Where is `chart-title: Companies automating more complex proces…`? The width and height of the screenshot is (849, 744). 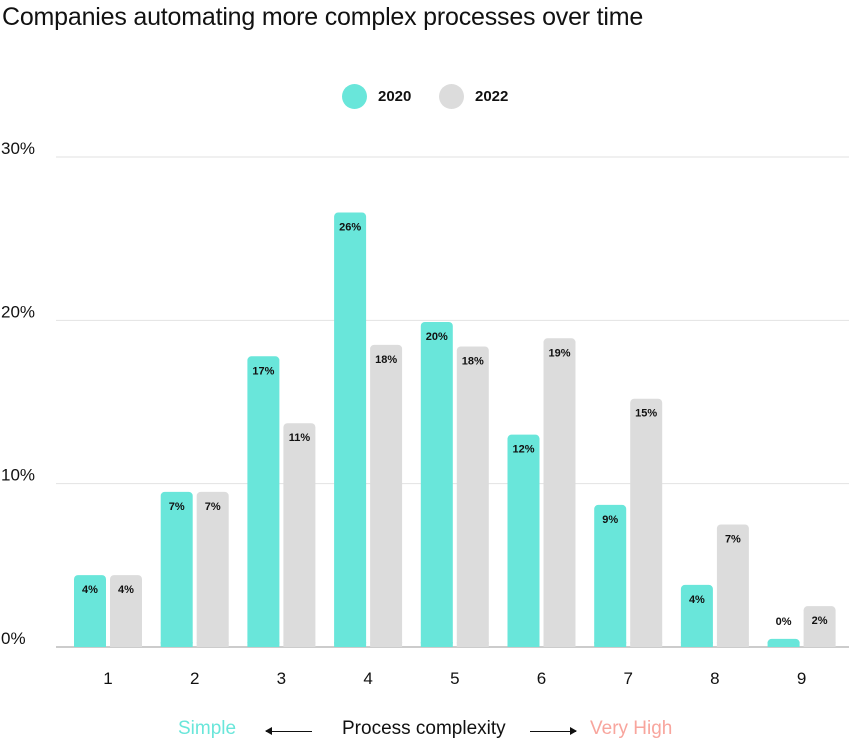
chart-title: Companies automating more complex proces… is located at coordinates (323, 17).